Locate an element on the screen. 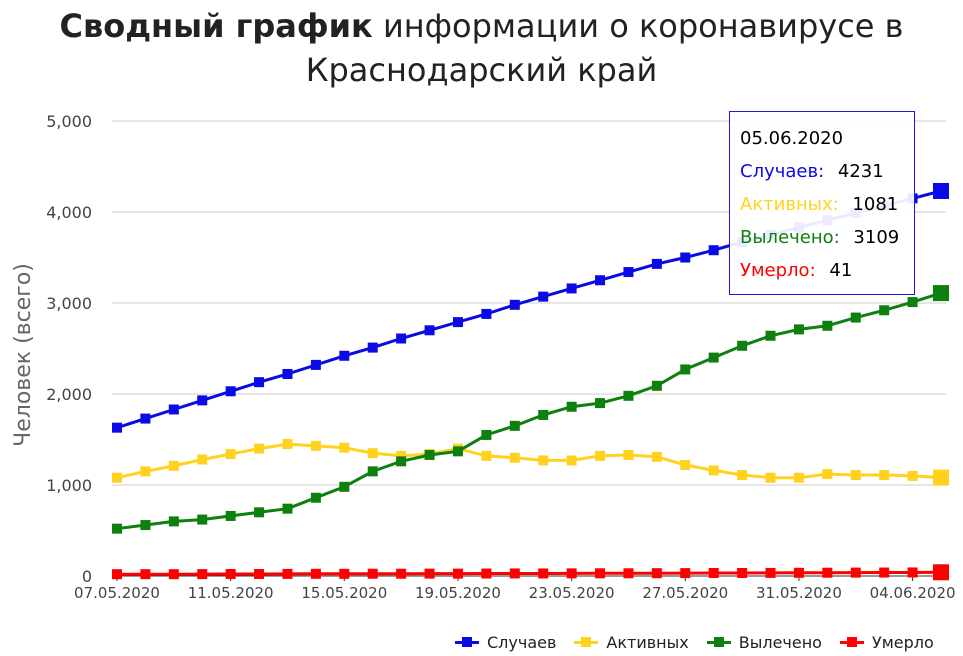 Image resolution: width=963 pixels, height=656 pixels. legend-item: Умерло is located at coordinates (886, 642).